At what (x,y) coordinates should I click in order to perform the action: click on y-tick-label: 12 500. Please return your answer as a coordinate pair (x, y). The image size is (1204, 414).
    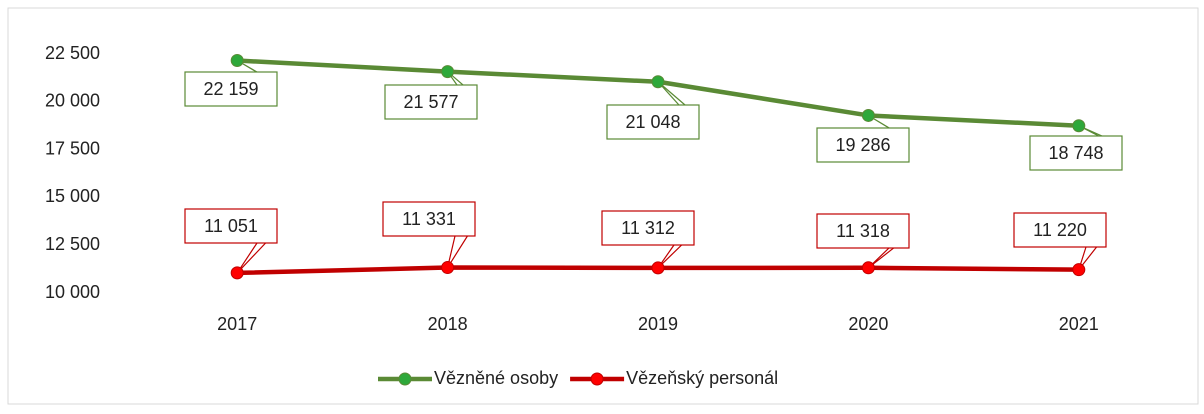
    Looking at the image, I should click on (72, 244).